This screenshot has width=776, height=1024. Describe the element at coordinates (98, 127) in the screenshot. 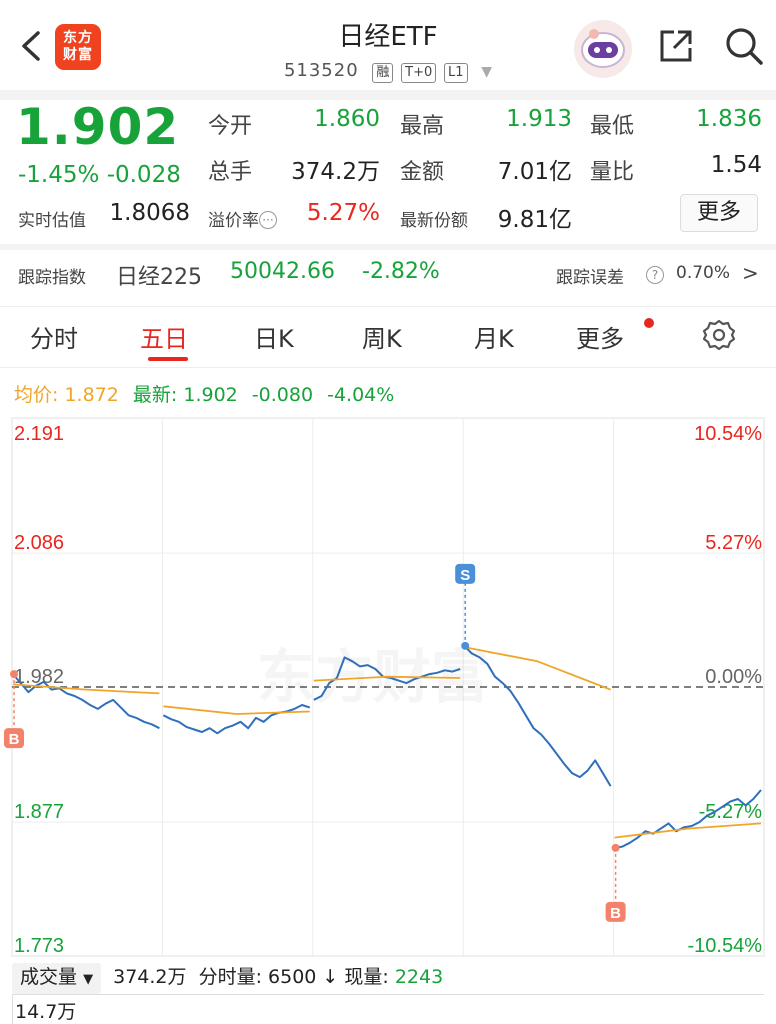

I see `last-price: 1.902` at that location.